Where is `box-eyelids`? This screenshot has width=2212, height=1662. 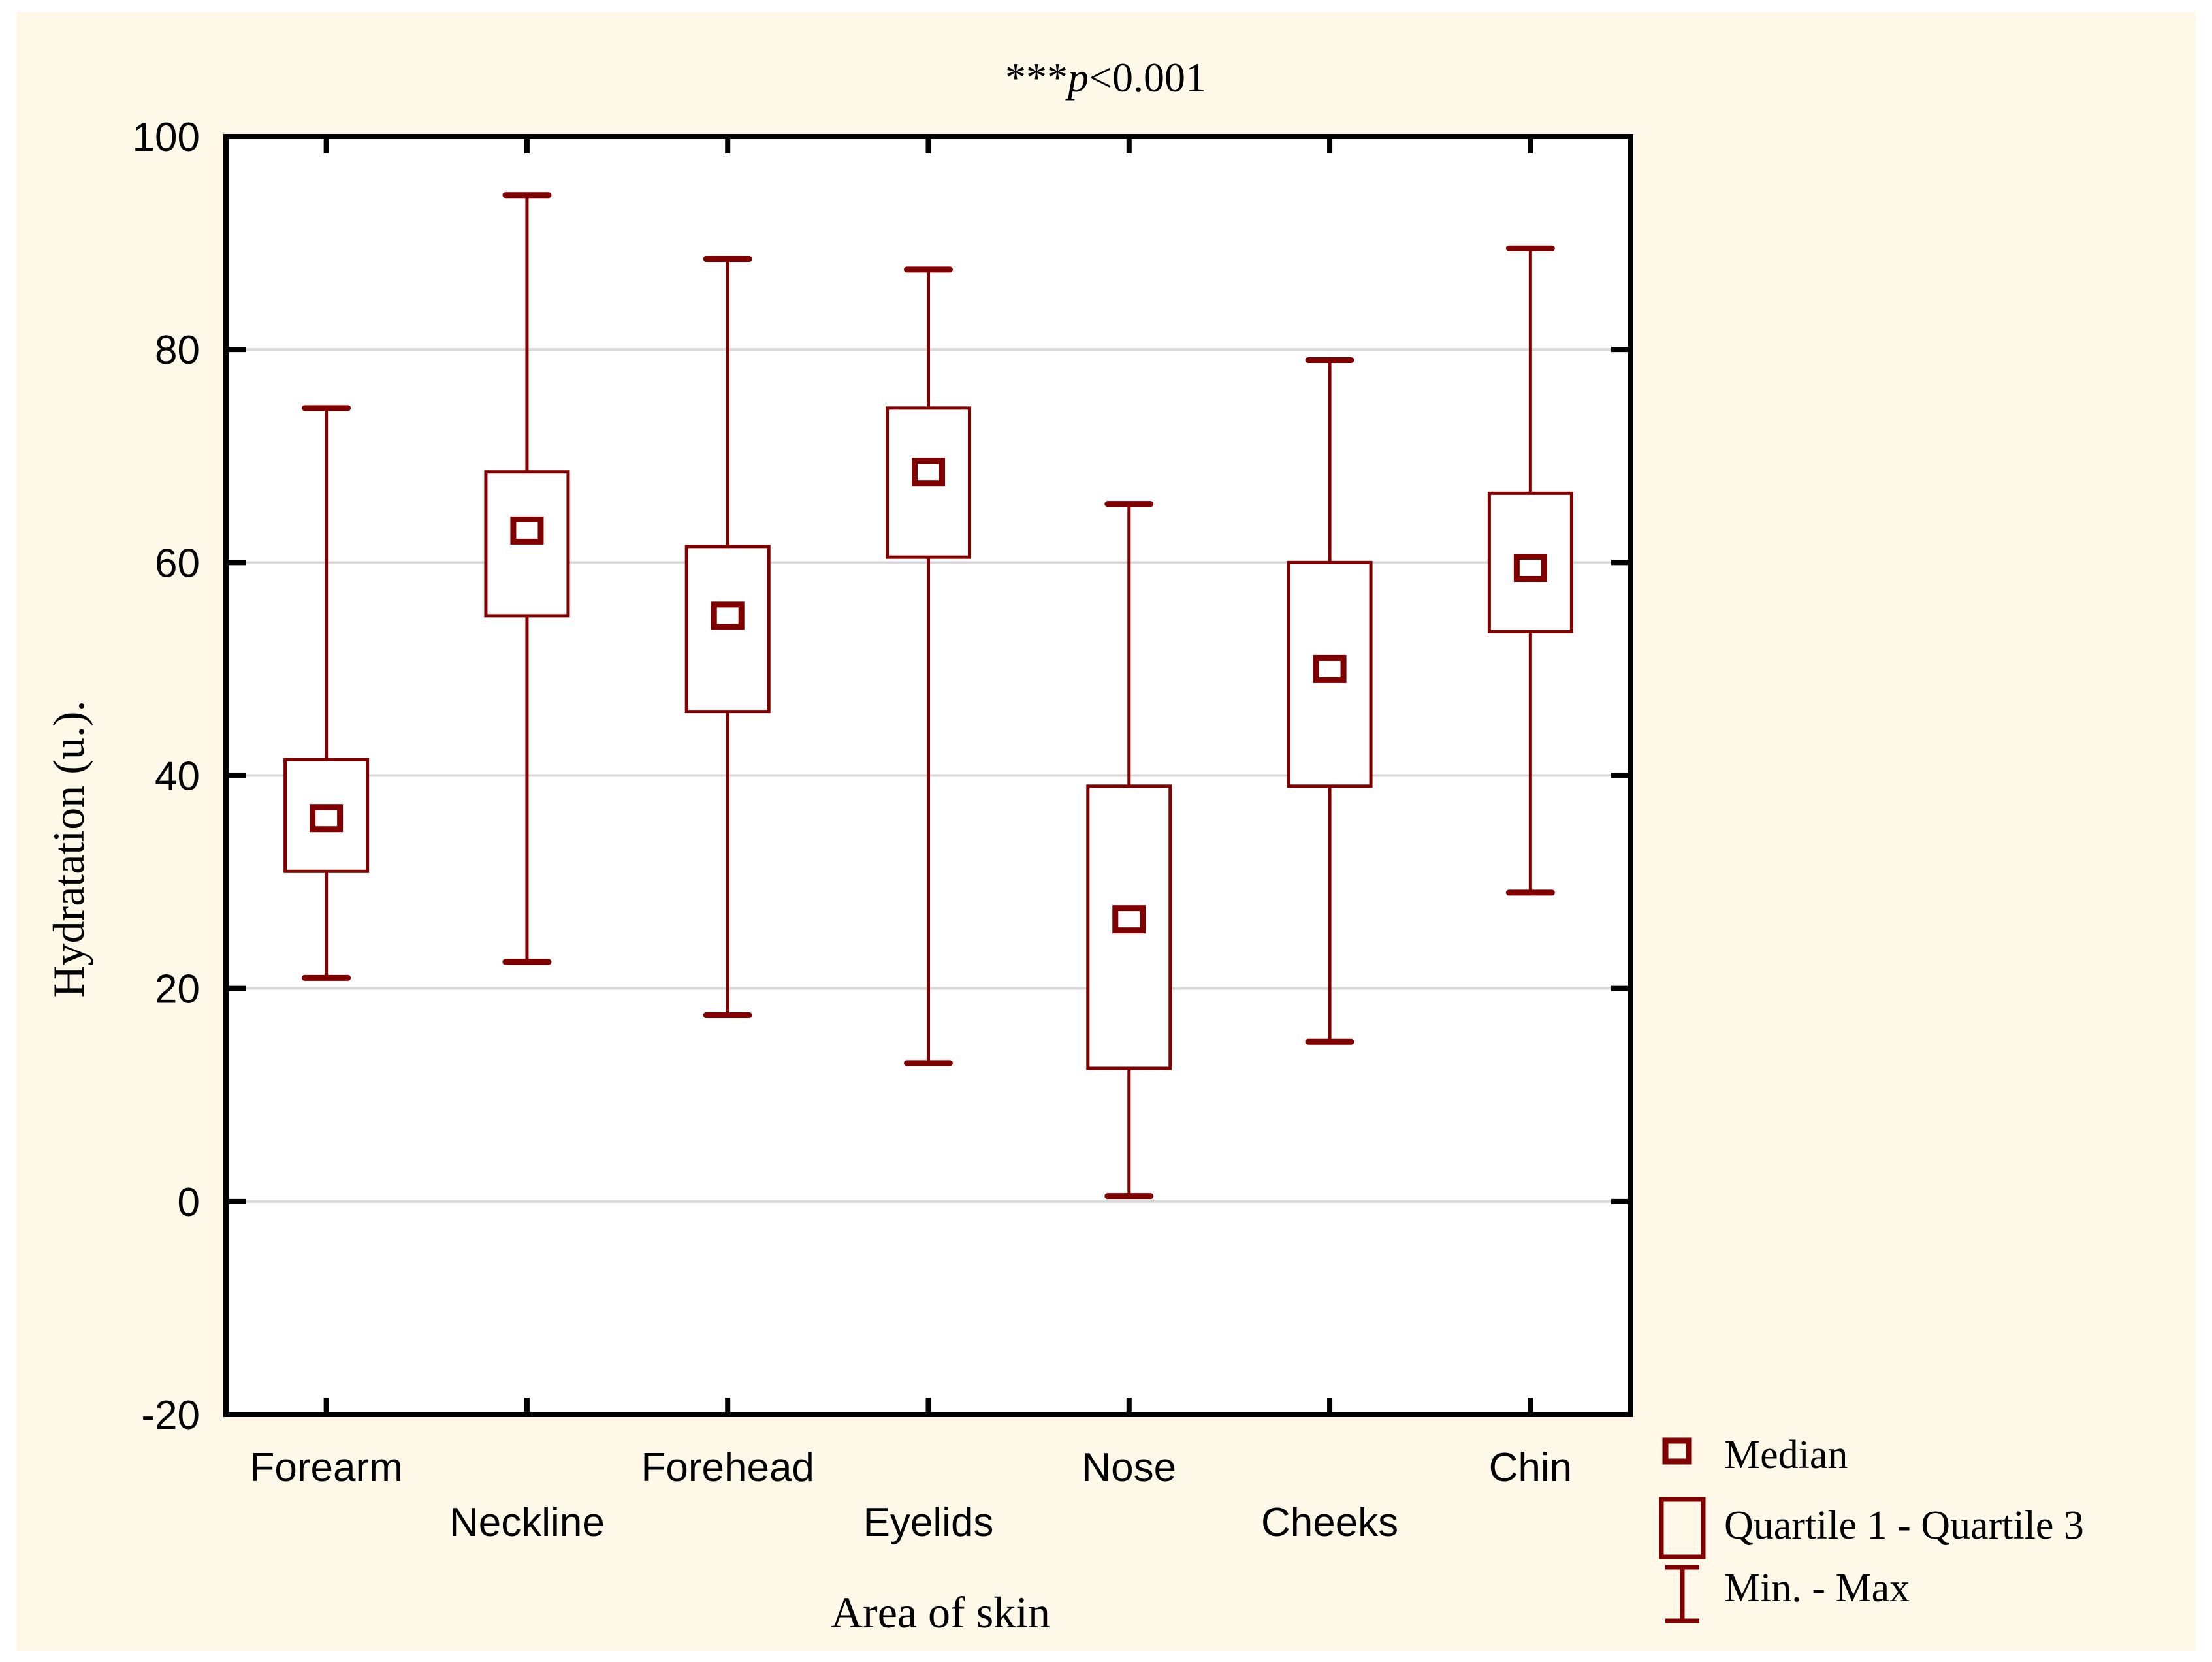 box-eyelids is located at coordinates (928, 666).